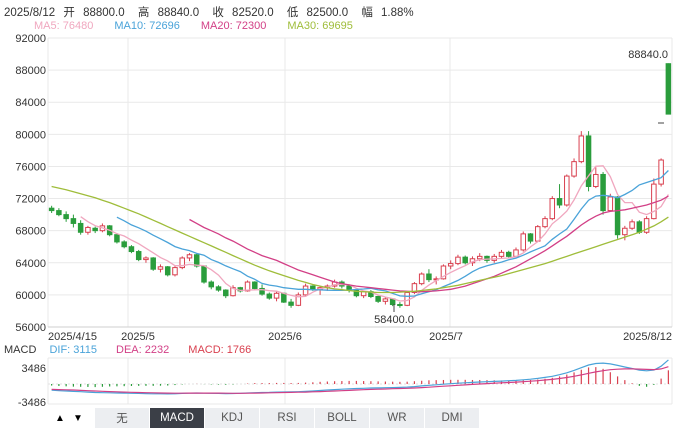 This screenshot has width=680, height=428. Describe the element at coordinates (30, 71) in the screenshot. I see `y-tick-label: 88000` at that location.